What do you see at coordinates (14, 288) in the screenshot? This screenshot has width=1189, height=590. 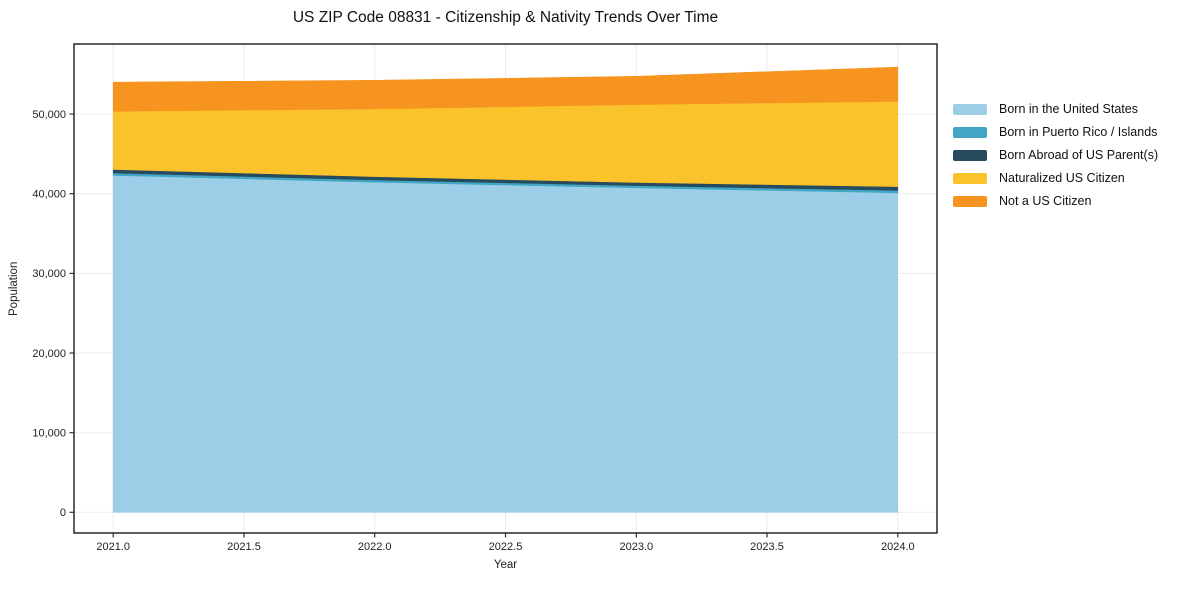 I see `y-axis-label: Population` at bounding box center [14, 288].